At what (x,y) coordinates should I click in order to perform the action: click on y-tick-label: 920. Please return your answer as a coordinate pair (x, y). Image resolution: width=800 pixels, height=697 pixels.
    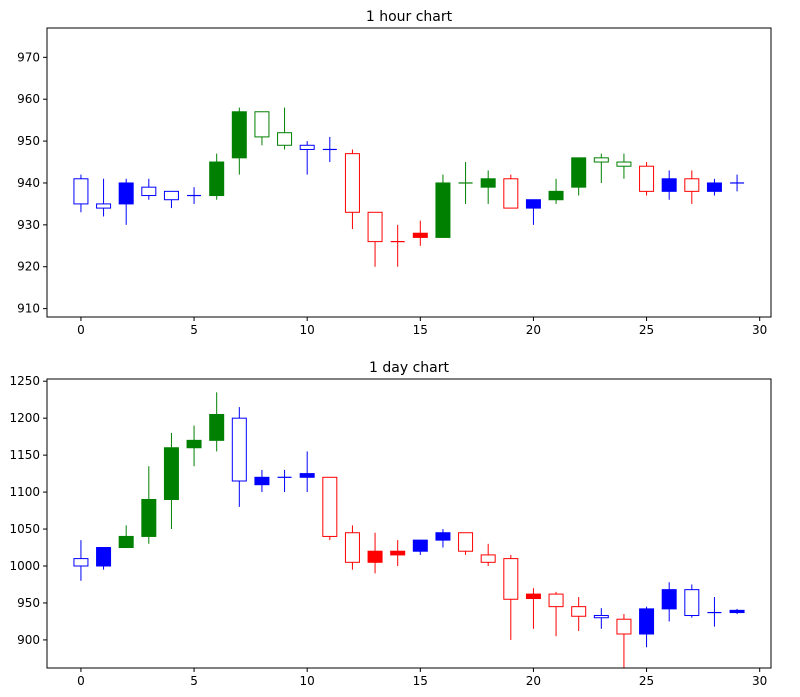
    Looking at the image, I should click on (28, 267).